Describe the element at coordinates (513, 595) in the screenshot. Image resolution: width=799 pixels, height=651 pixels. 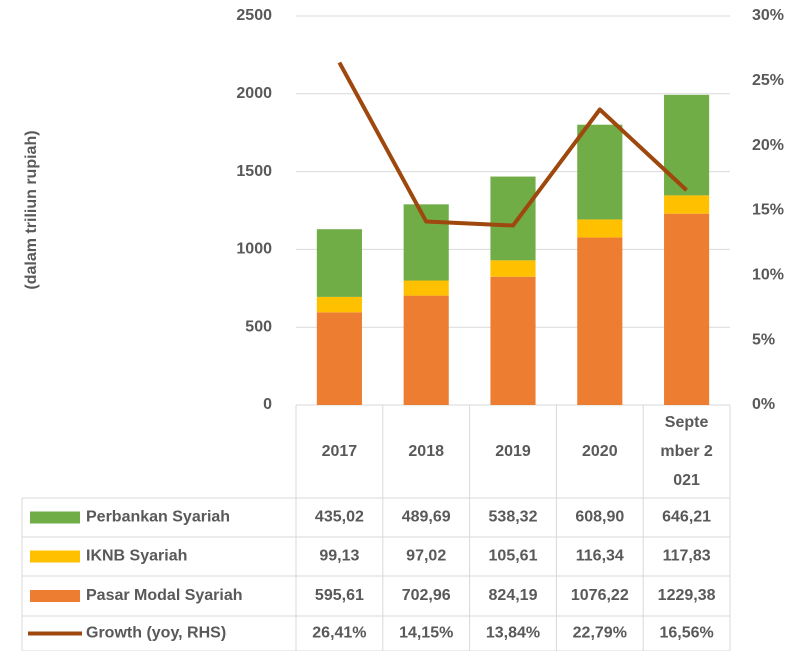
I see `data-label: 824,19` at that location.